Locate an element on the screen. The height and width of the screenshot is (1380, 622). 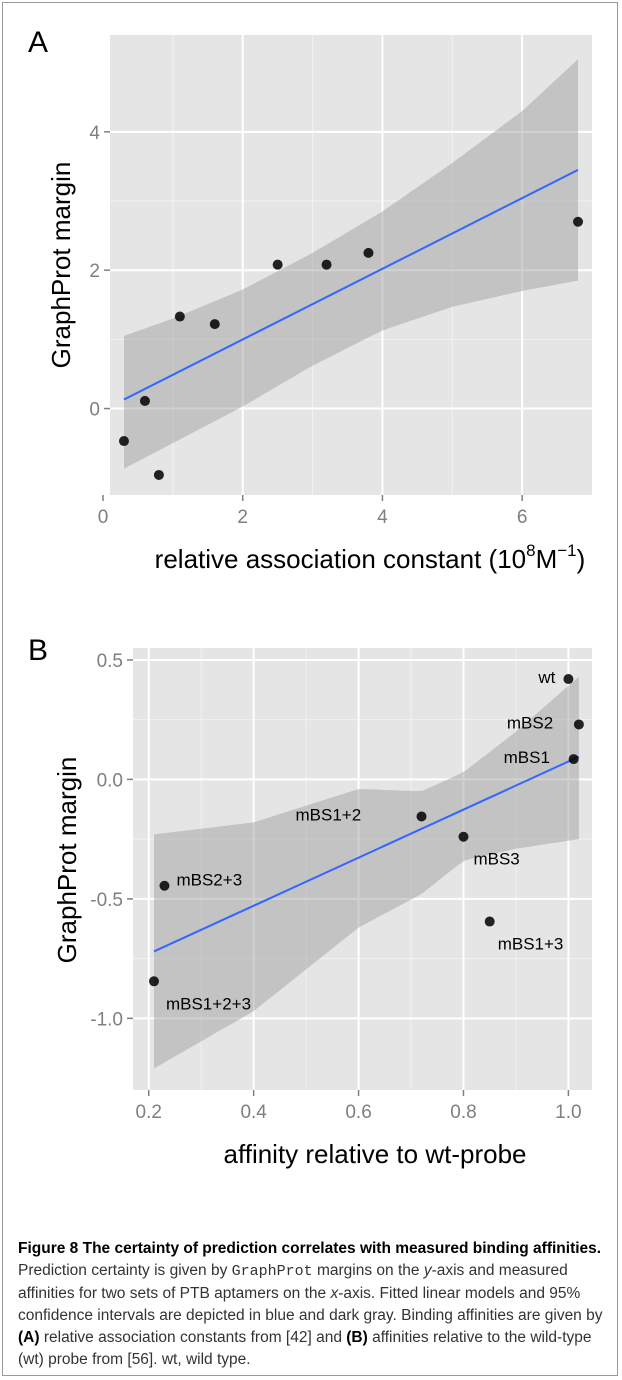
x-tick-label: 4 is located at coordinates (382, 517).